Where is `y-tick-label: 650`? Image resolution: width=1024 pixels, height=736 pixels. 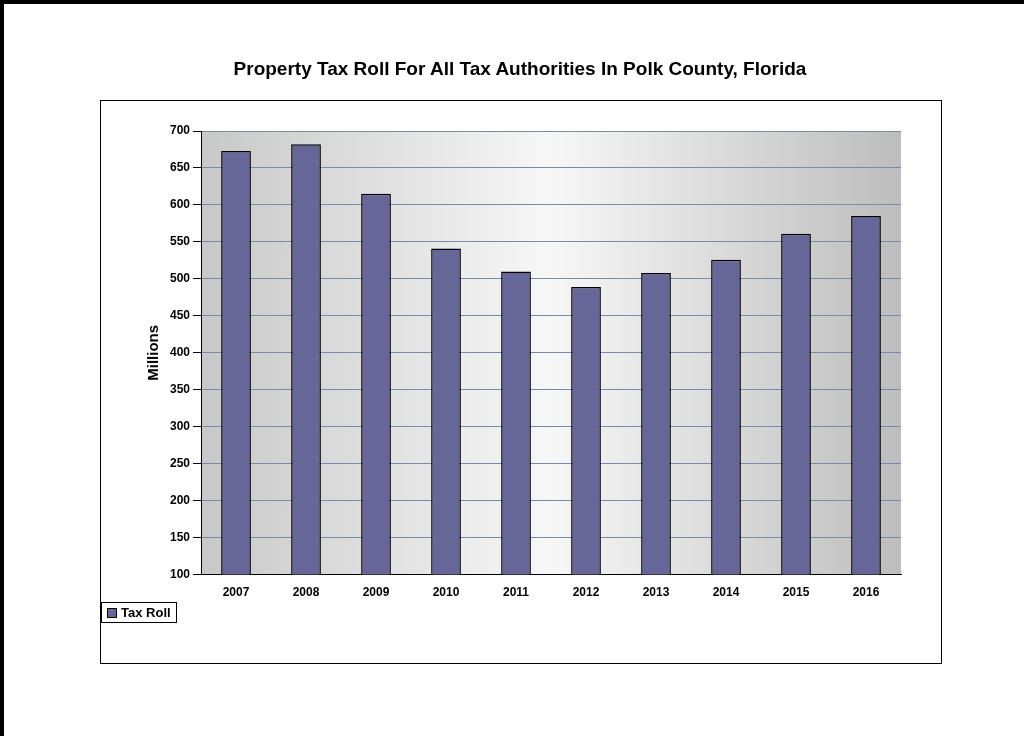 y-tick-label: 650 is located at coordinates (180, 167).